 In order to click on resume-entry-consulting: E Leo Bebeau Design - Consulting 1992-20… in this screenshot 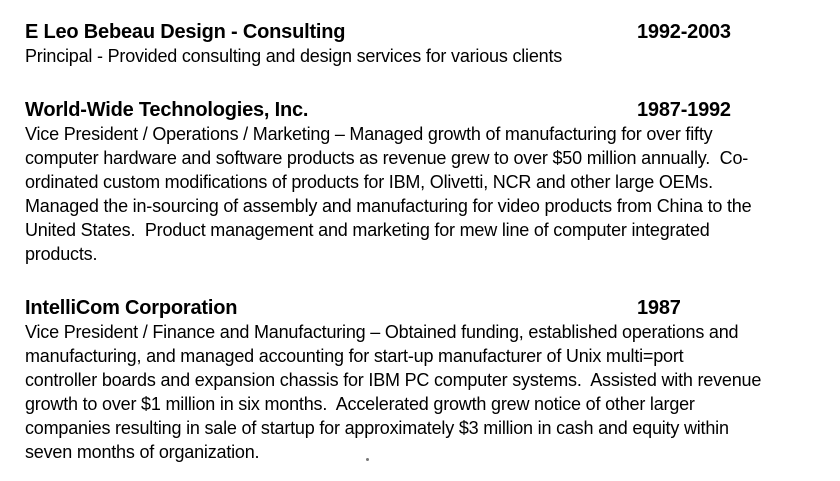, I will do `click(420, 44)`.